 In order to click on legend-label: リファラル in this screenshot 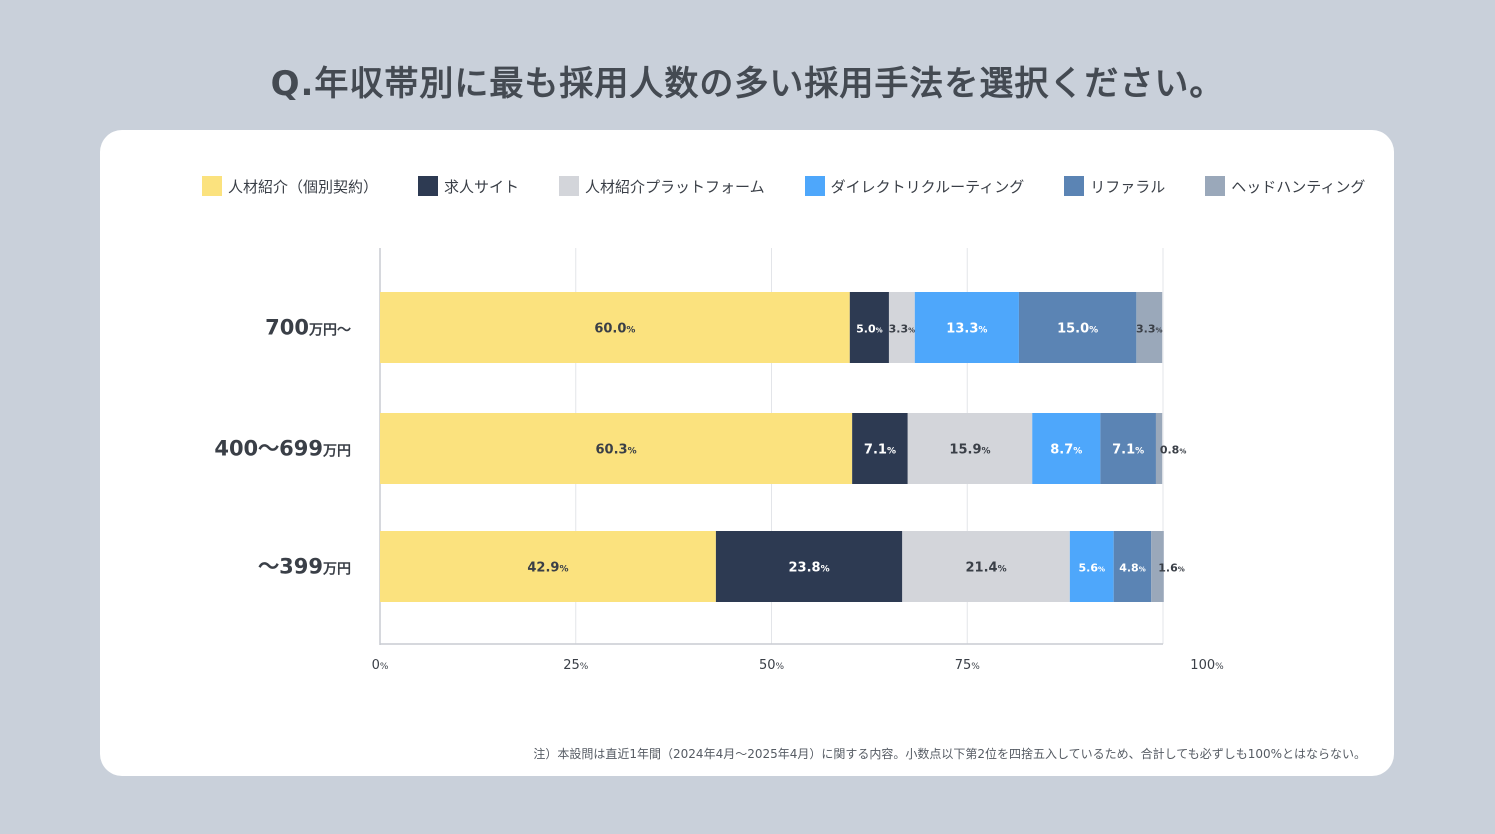, I will do `click(1128, 186)`.